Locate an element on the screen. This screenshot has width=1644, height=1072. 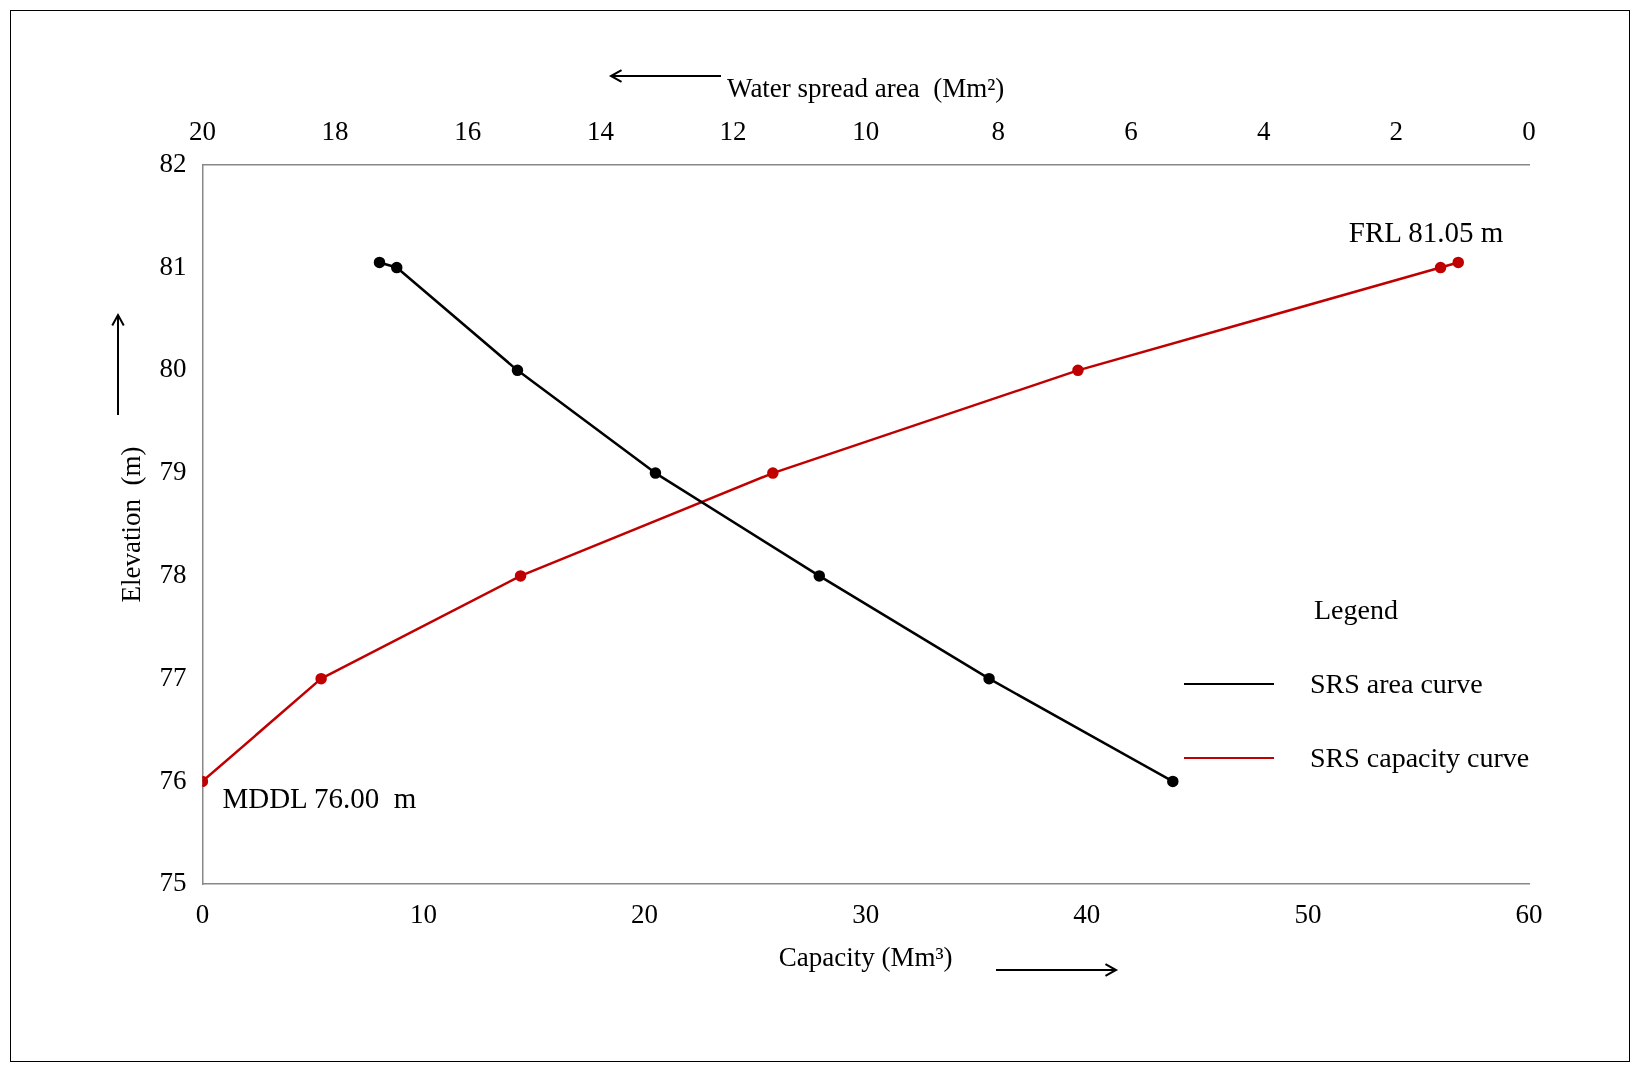
legend-label: SRS area curve is located at coordinates (1396, 684).